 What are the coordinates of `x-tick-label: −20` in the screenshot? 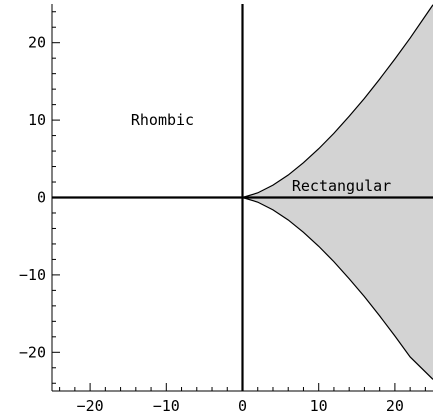 It's located at (90, 406).